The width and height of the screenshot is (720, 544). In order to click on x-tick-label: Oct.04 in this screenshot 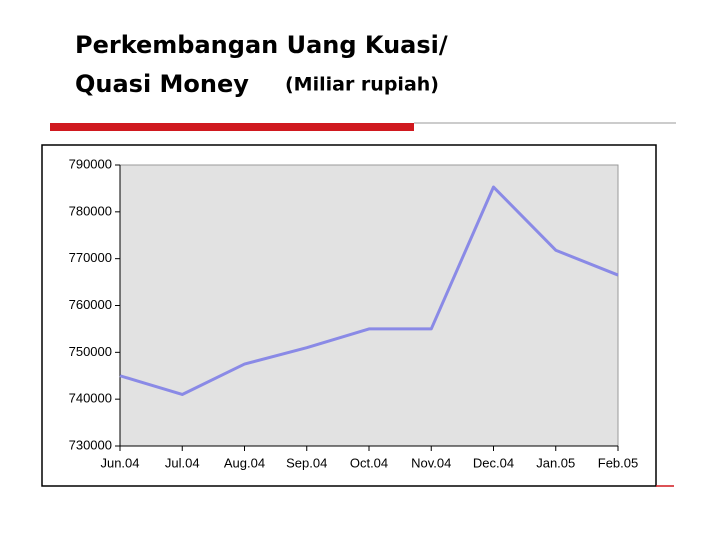, I will do `click(369, 462)`.